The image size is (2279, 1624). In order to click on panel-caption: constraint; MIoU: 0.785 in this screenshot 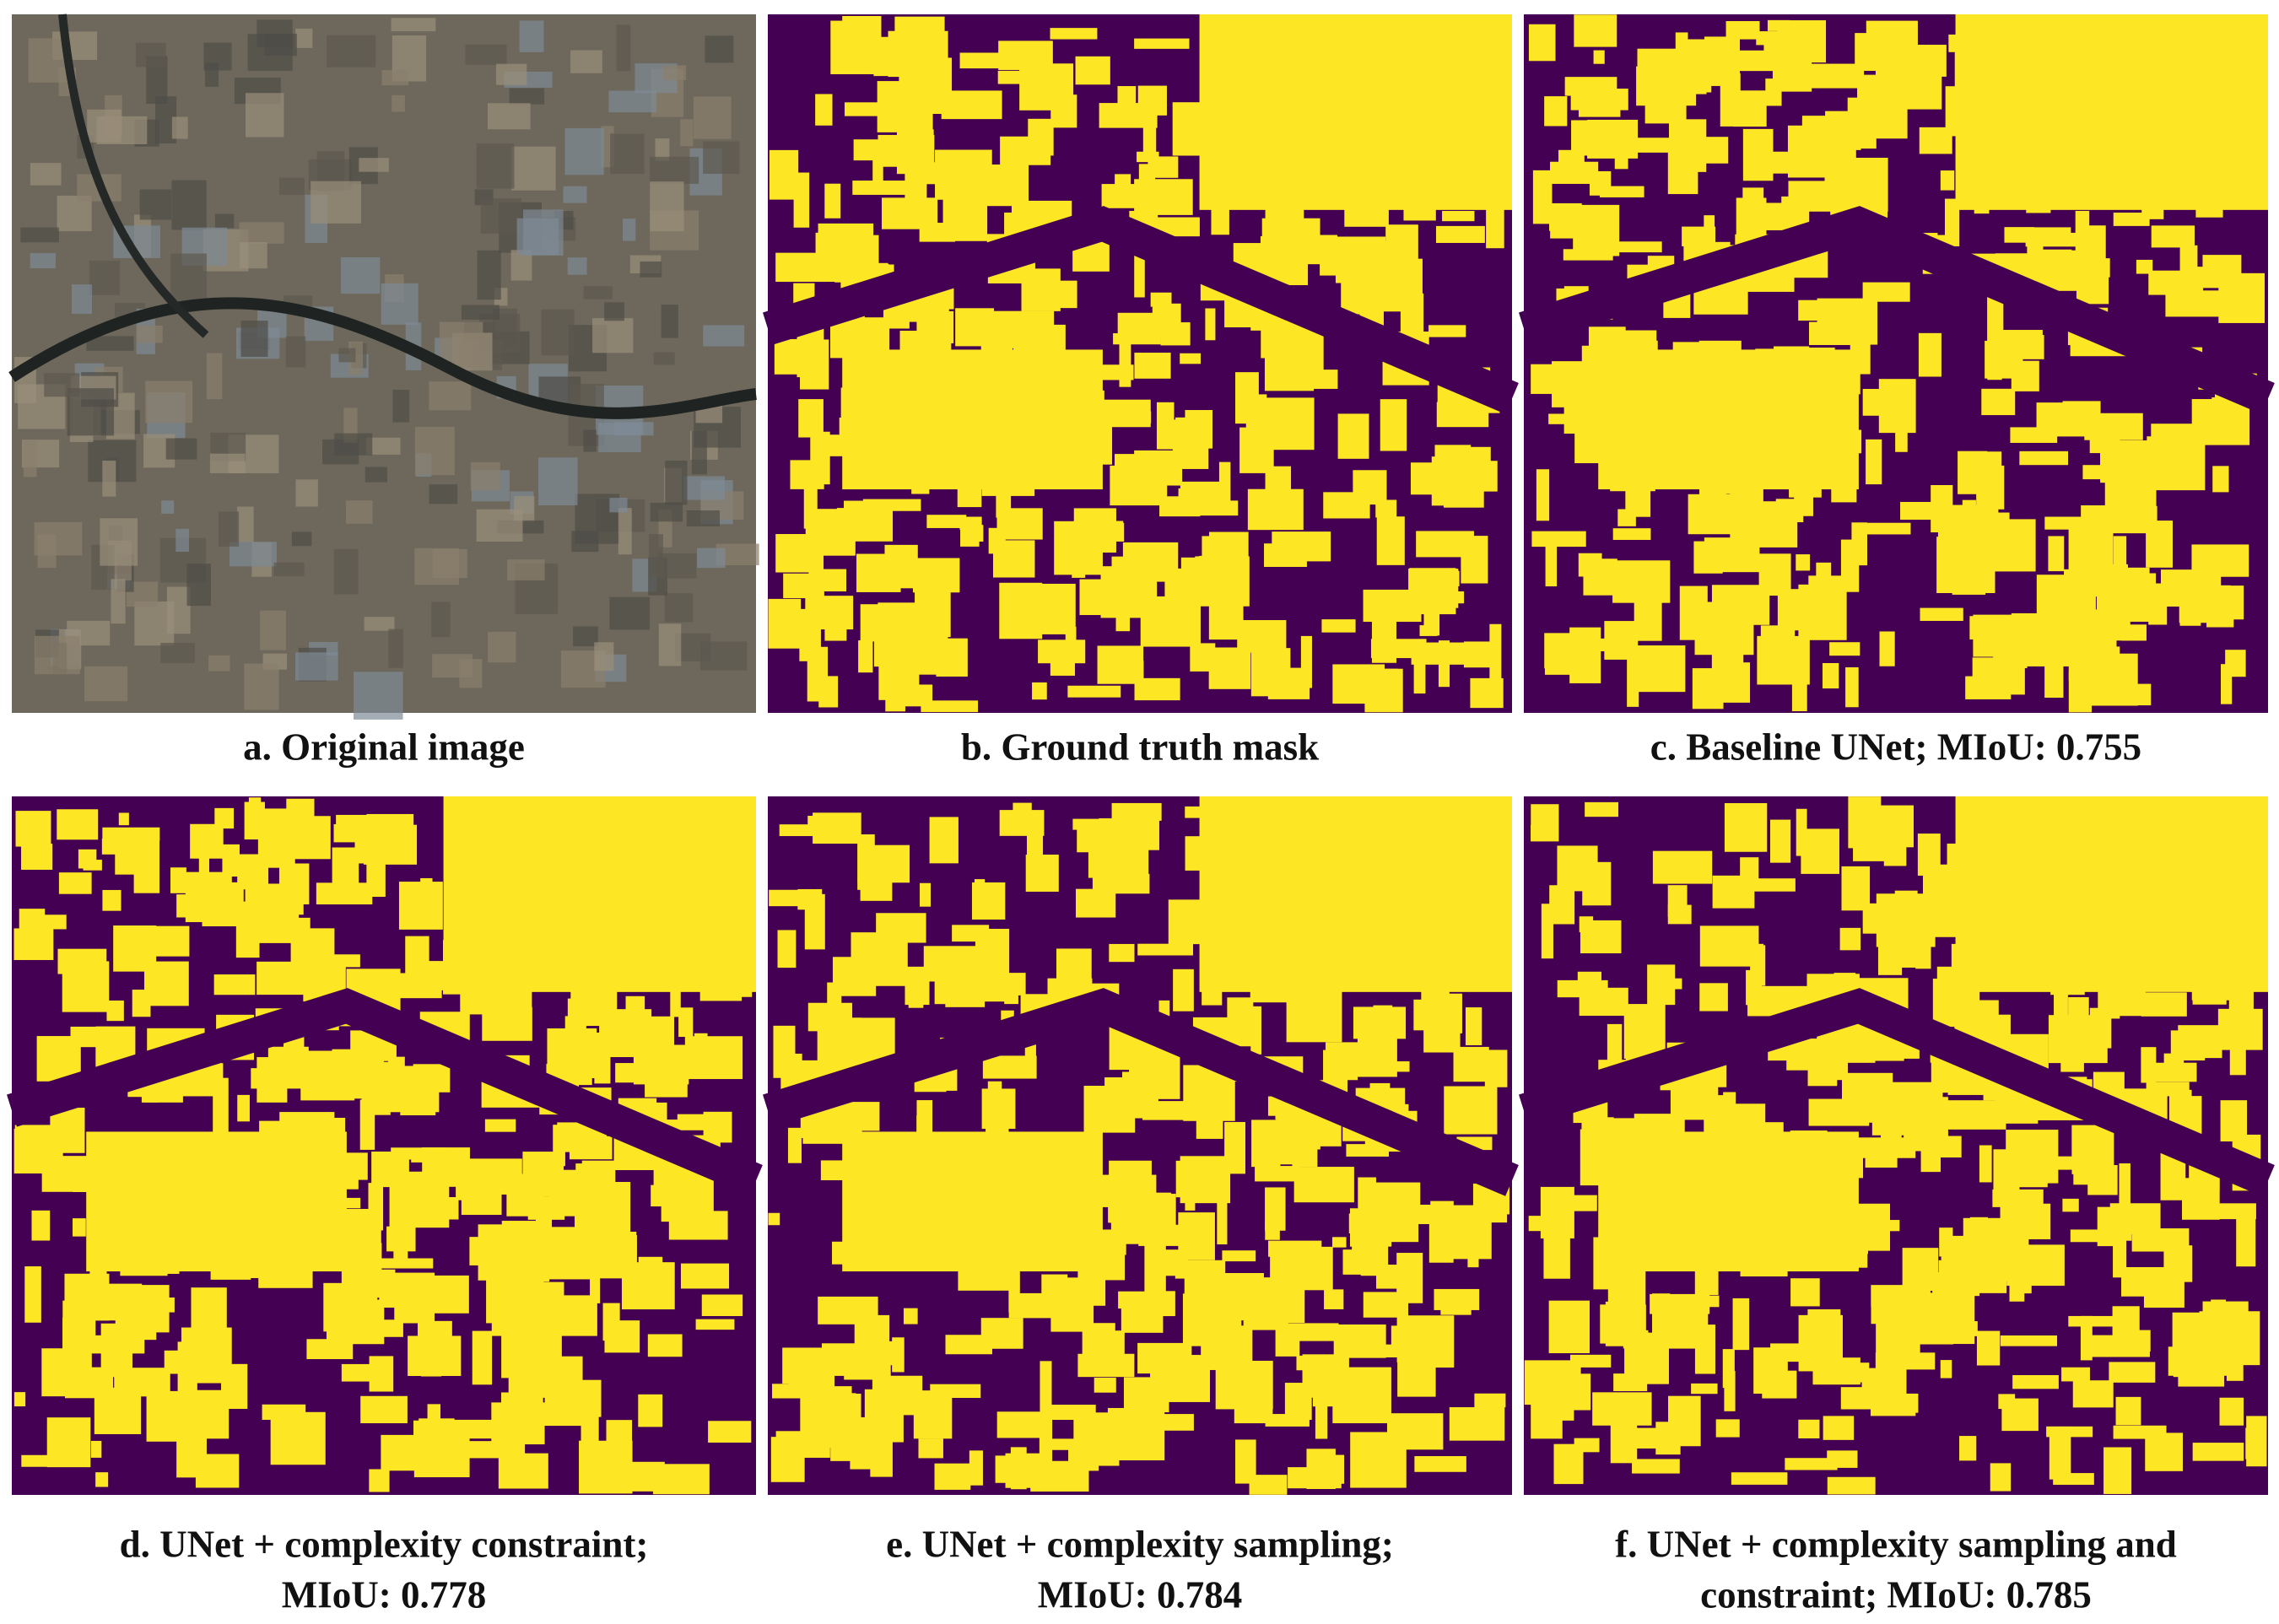, I will do `click(1896, 1594)`.